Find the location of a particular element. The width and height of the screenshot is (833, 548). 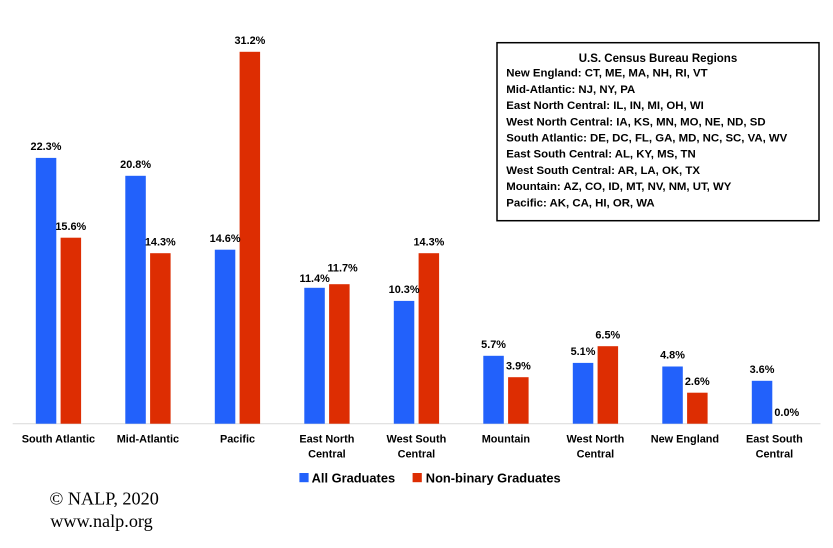

svg-text: West North is located at coordinates (595, 440).